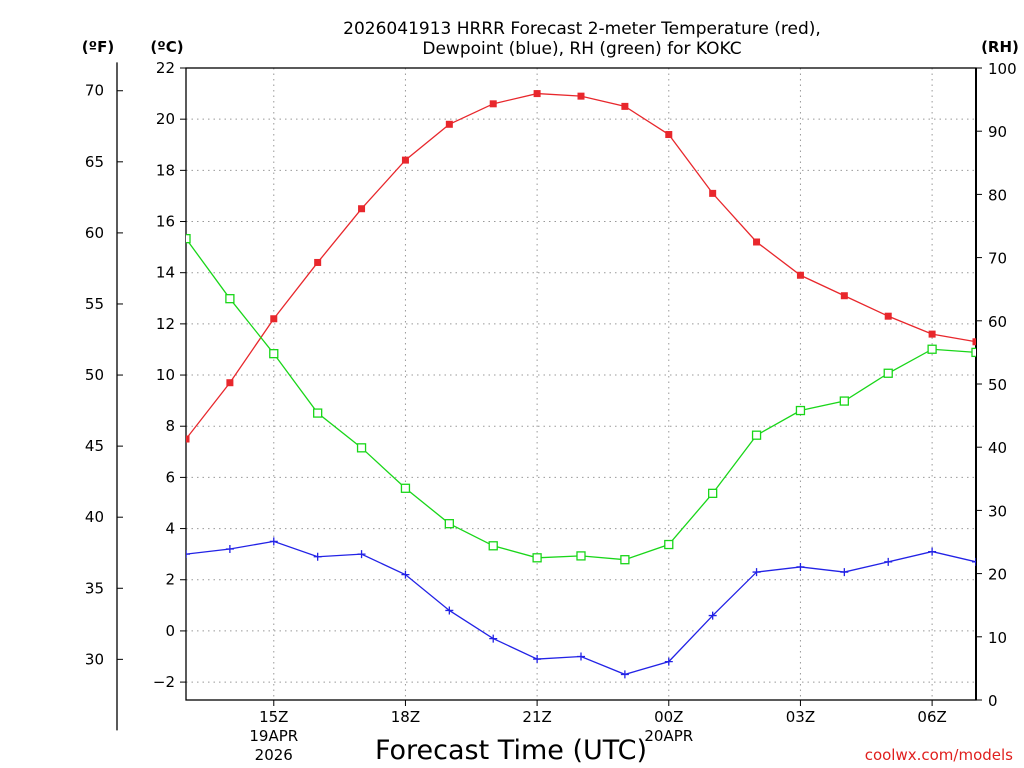  I want to click on x-tick-label: 00Z, so click(668, 717).